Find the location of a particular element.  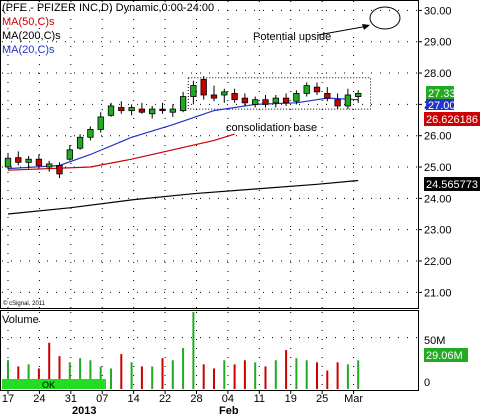

volume-label: Volume is located at coordinates (20, 320).